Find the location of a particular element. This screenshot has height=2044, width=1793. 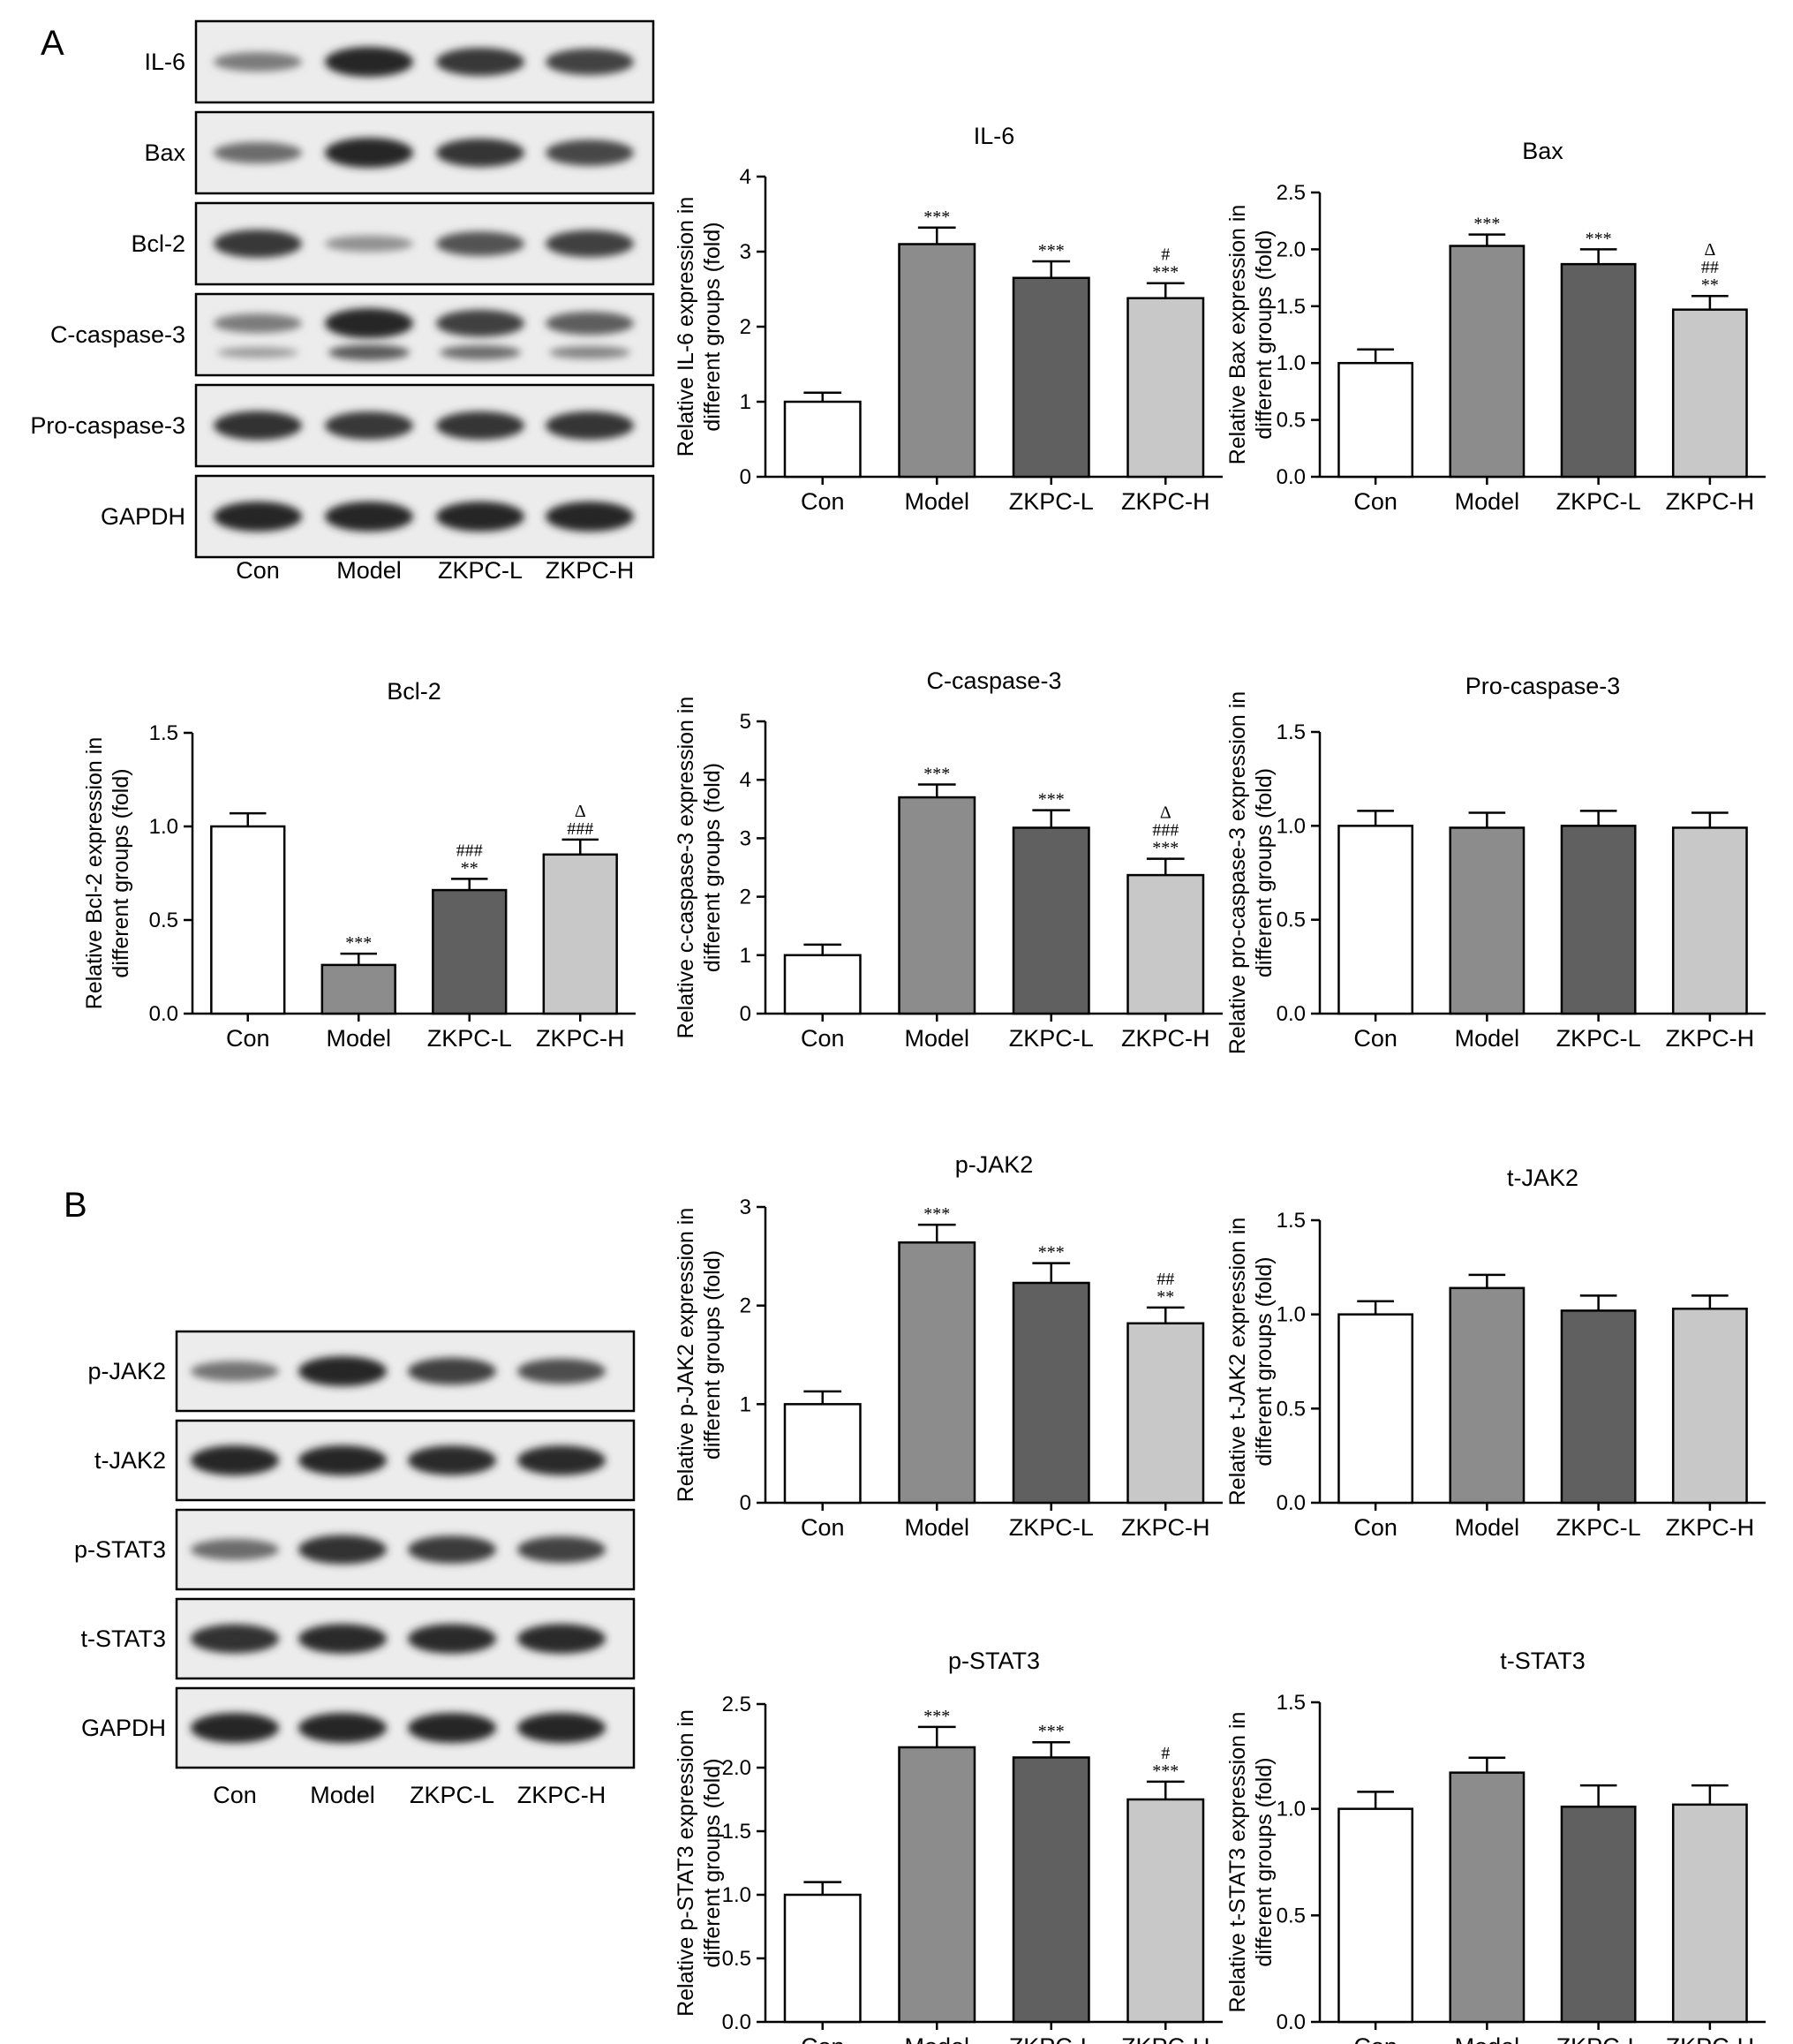

blot-lane-label: ZKPC-L is located at coordinates (452, 1795).